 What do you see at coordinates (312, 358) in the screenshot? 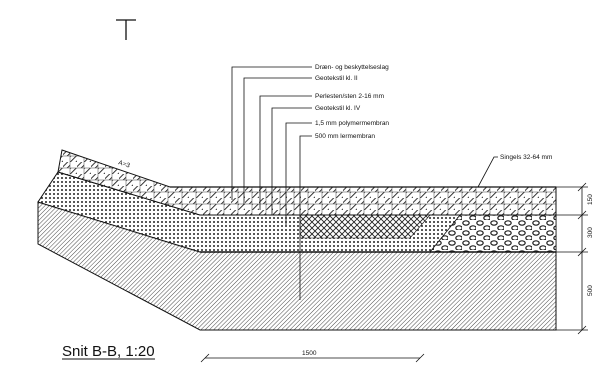
I see `horizontal-dimension` at bounding box center [312, 358].